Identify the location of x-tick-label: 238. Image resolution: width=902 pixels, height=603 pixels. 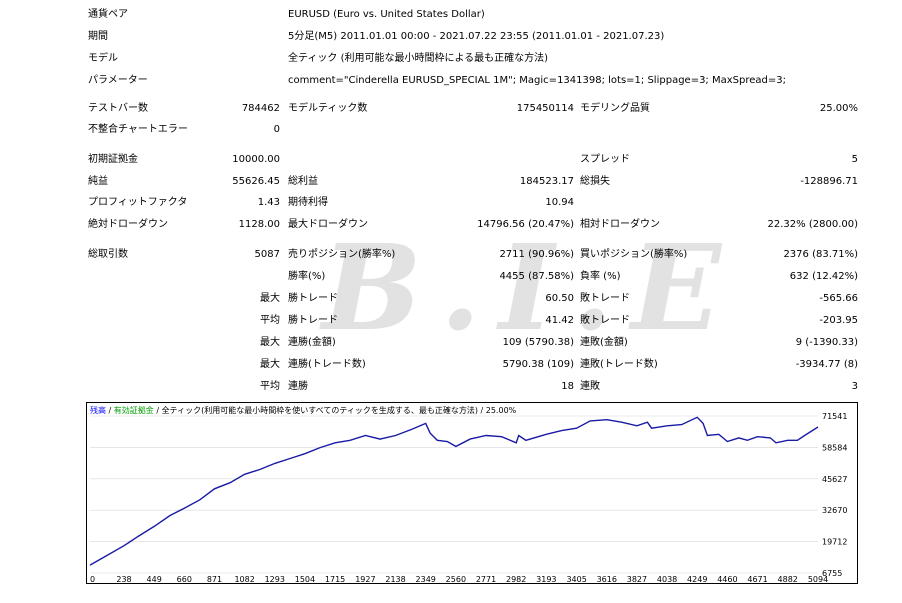
(123, 579).